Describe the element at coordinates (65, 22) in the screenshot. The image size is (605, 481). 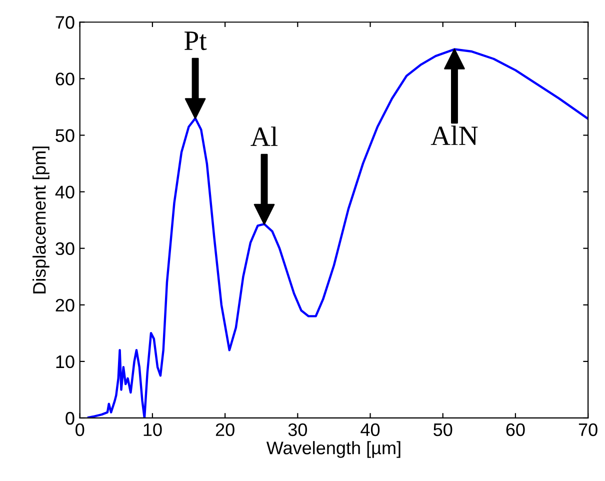
I see `y-tick-label: 70` at that location.